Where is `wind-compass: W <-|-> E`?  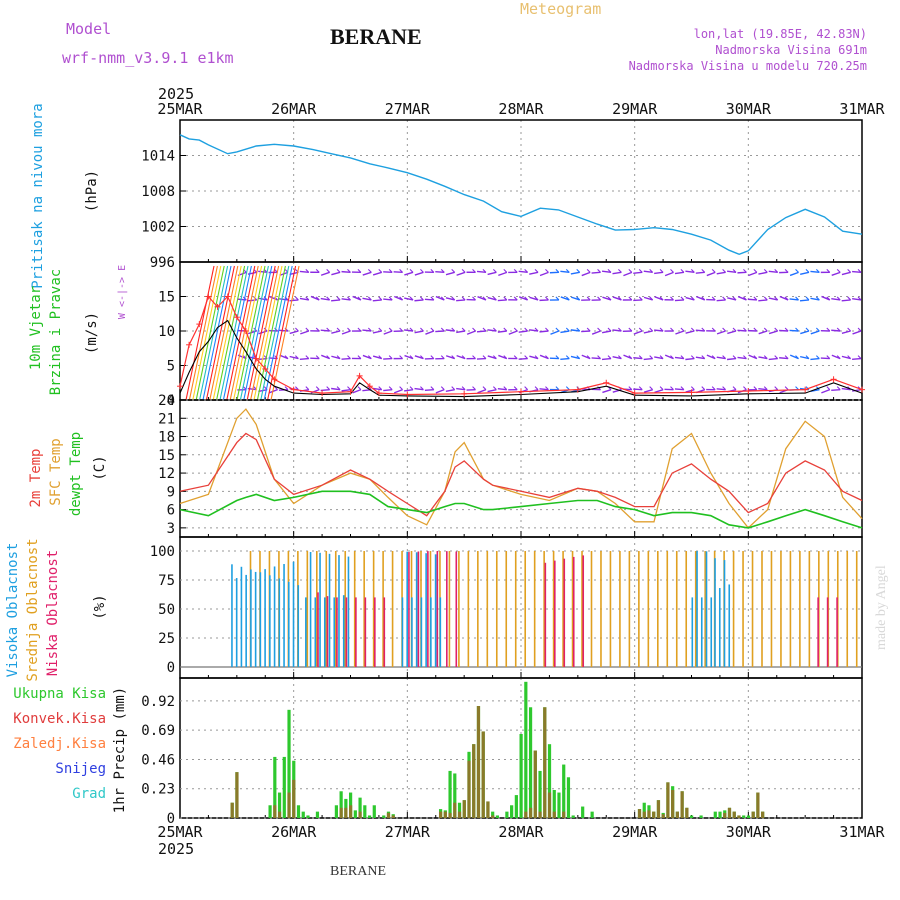
wind-compass: W <-|-> E is located at coordinates (122, 292).